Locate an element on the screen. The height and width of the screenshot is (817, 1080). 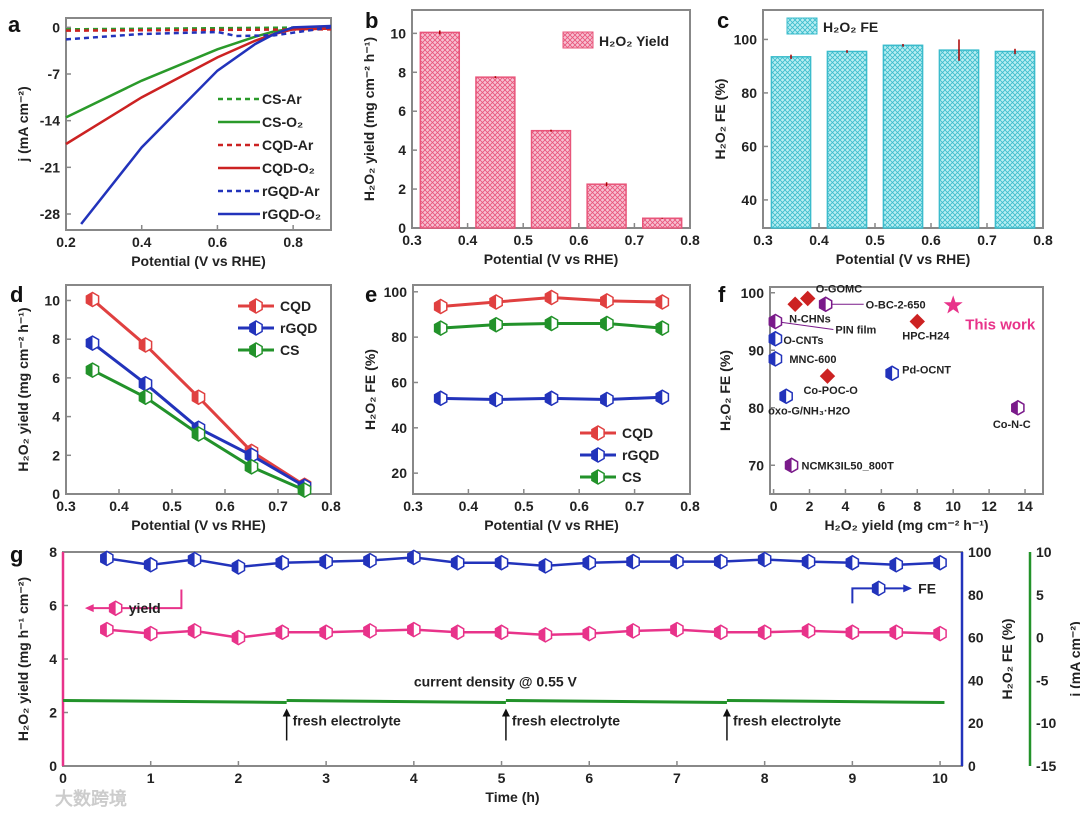
y-tick-label-fe: 40 is located at coordinates (976, 680).